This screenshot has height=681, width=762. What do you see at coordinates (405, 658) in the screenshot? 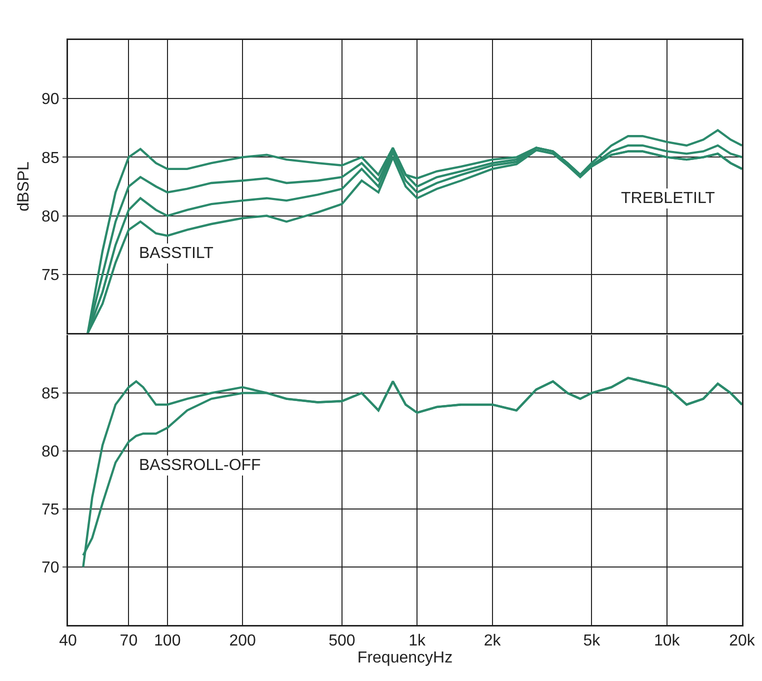
I see `x-axis-title: FrequencyHz` at bounding box center [405, 658].